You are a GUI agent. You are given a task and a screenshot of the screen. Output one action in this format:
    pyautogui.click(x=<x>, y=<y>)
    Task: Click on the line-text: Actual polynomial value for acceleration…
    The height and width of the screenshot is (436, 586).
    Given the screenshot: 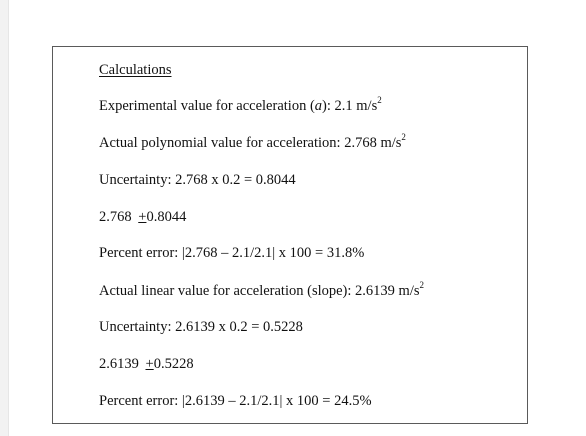 What is the action you would take?
    pyautogui.click(x=250, y=143)
    